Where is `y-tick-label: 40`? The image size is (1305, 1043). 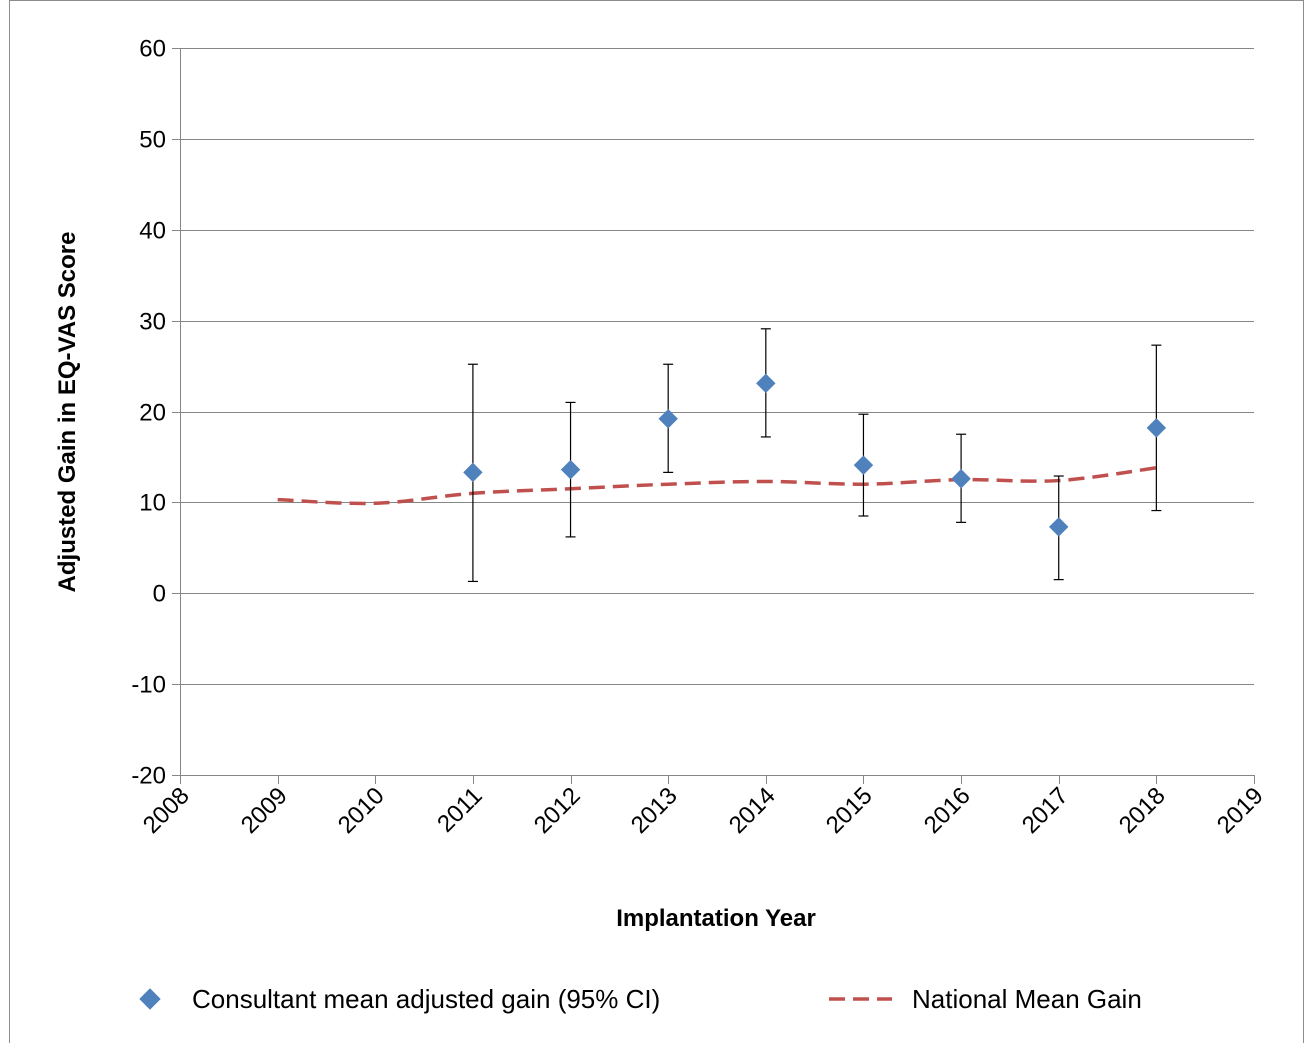 y-tick-label: 40 is located at coordinates (152, 231).